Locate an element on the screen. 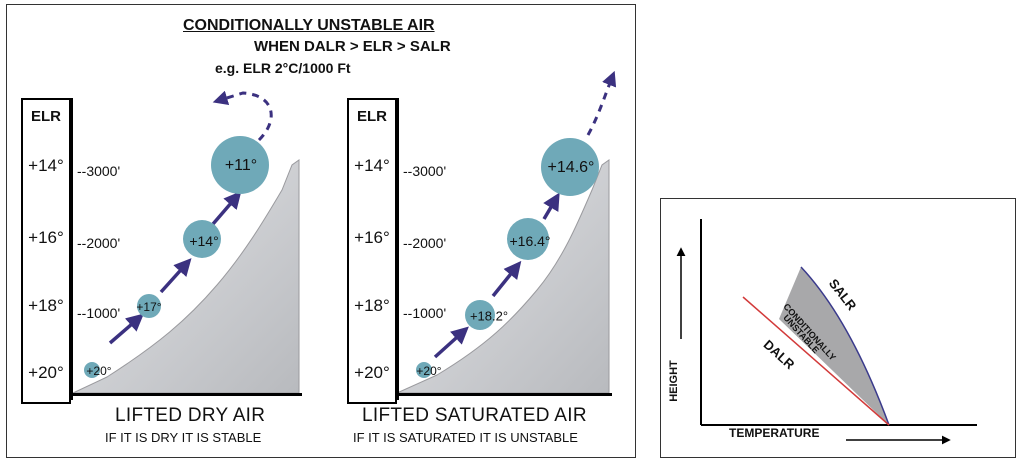 The height and width of the screenshot is (464, 1024). dry-parcel-2000 is located at coordinates (202, 239).